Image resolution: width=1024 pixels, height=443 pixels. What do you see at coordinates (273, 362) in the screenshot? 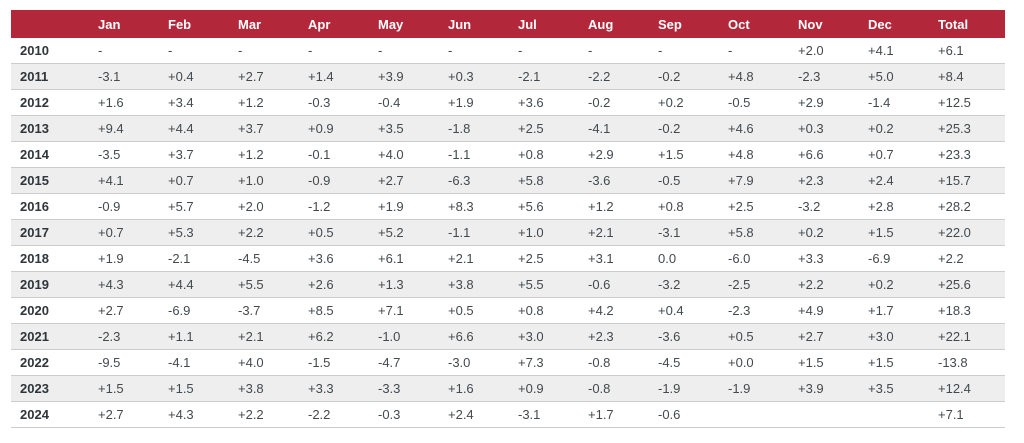
I see `value-cell: +4.0` at bounding box center [273, 362].